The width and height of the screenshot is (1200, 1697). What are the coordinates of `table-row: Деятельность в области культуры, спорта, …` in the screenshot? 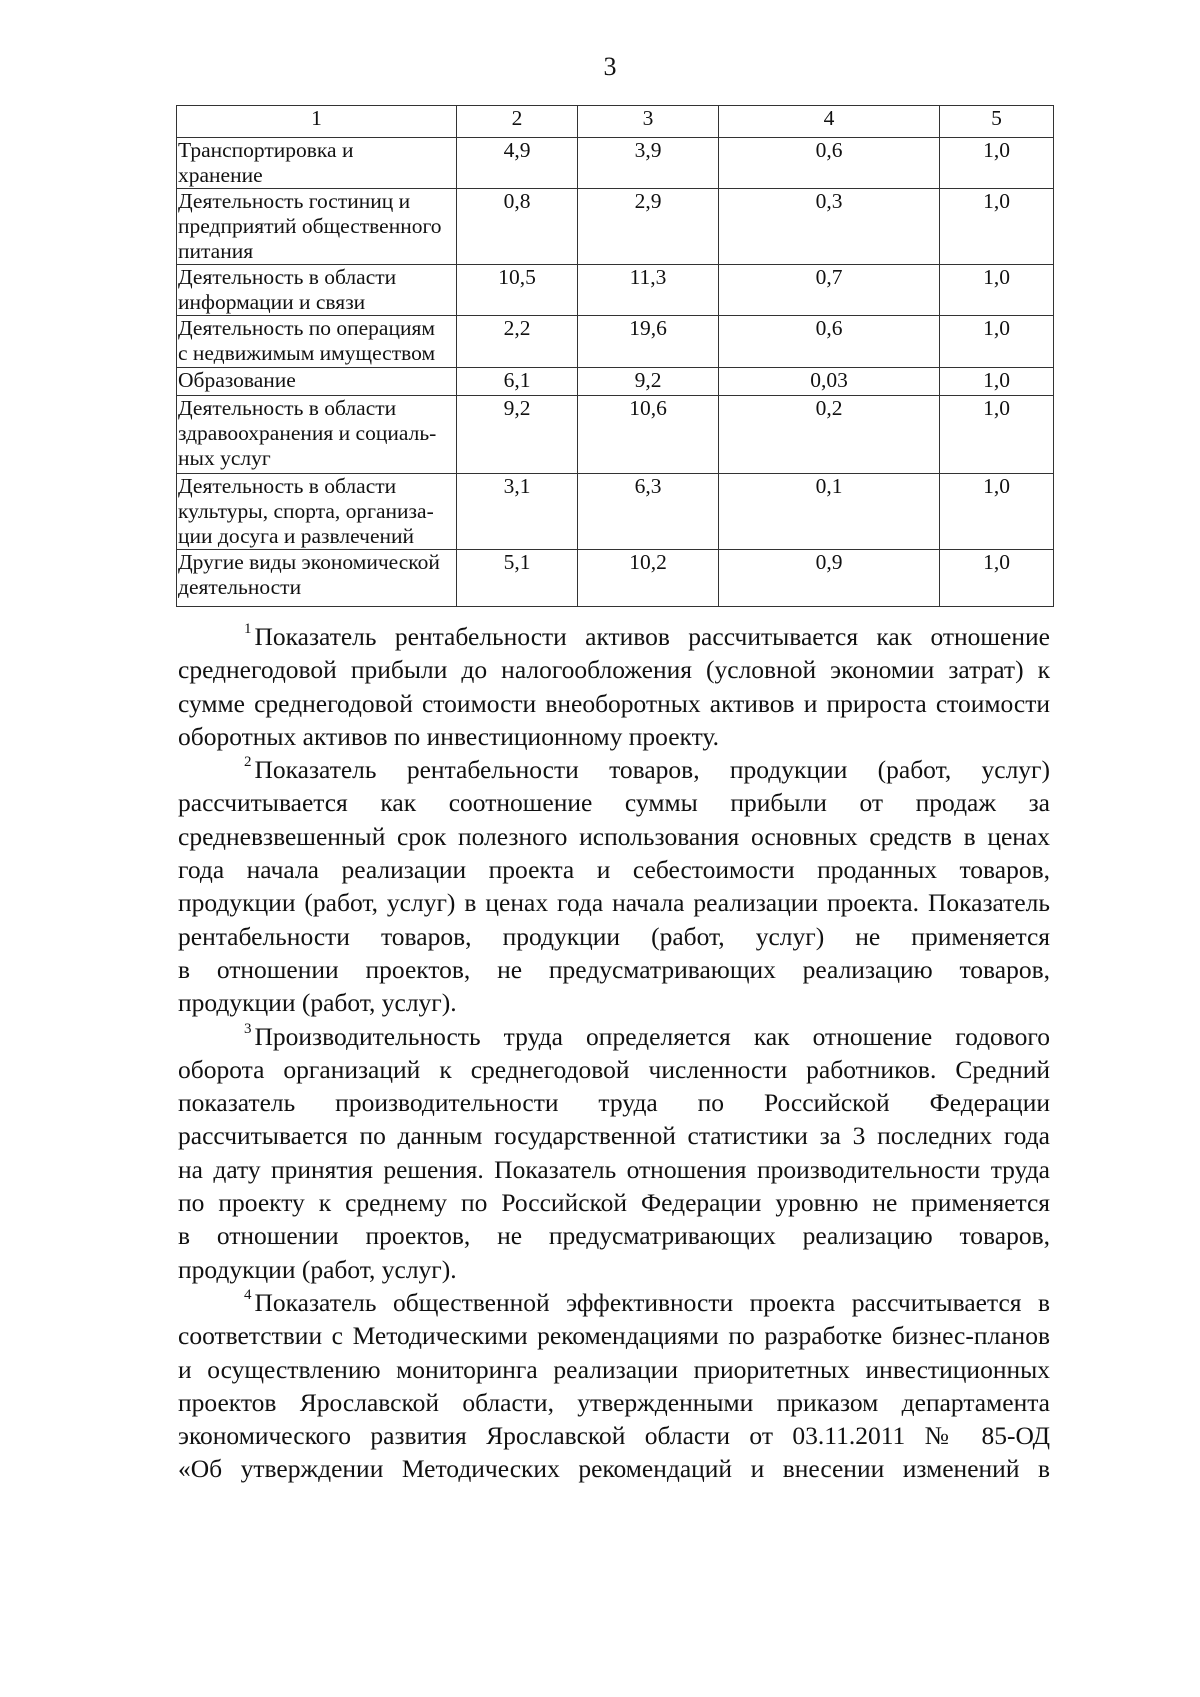 It's located at (615, 511).